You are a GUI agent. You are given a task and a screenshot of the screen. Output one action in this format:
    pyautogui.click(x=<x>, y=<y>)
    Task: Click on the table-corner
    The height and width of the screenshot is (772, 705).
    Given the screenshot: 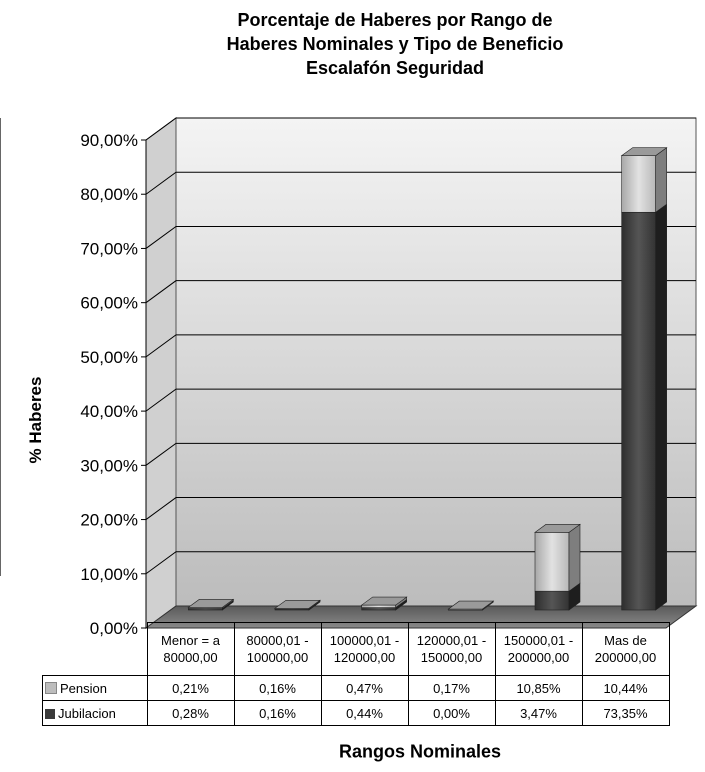 What is the action you would take?
    pyautogui.click(x=95, y=649)
    